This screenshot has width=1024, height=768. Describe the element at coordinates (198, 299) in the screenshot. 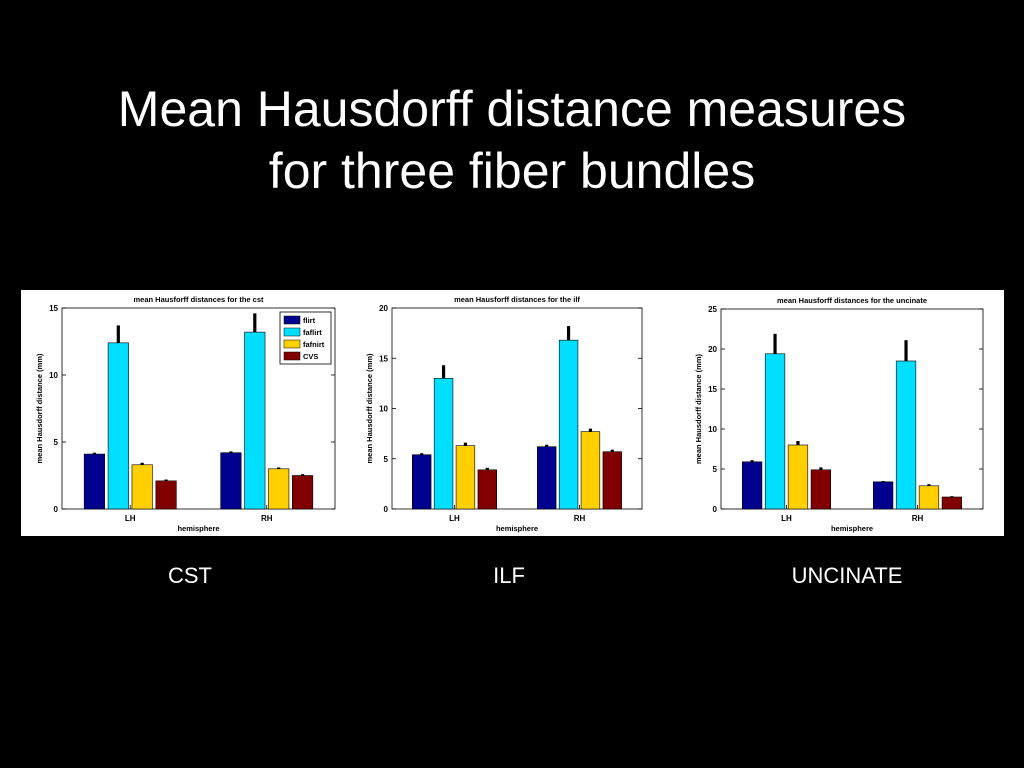

I see `chart-title: mean Hausforff distances for the cst` at that location.